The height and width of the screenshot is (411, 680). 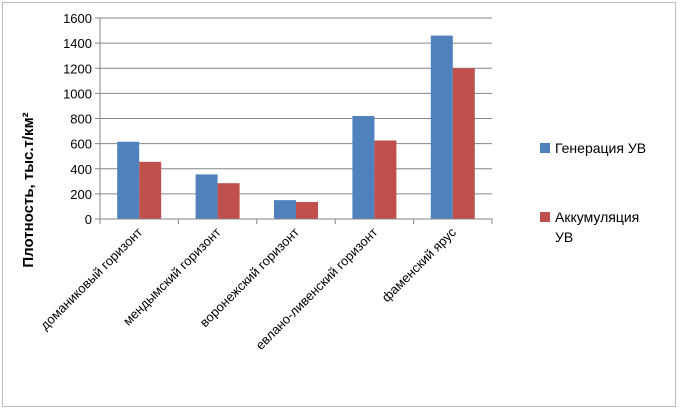 I want to click on y-axis-label: Плотность, тыс.т/км², so click(x=28, y=189).